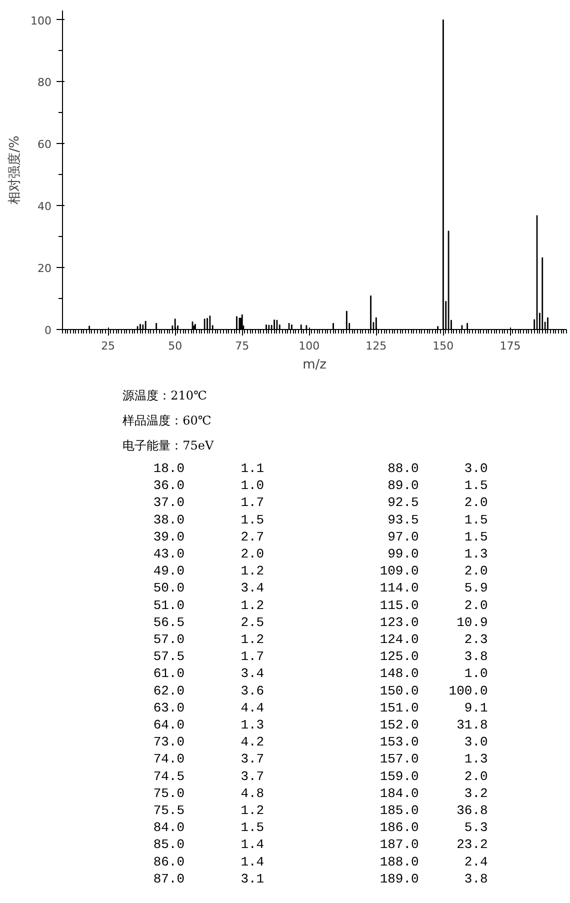 Image resolution: width=570 pixels, height=903 pixels. Describe the element at coordinates (168, 445) in the screenshot. I see `text: 电子能量：75eV` at that location.